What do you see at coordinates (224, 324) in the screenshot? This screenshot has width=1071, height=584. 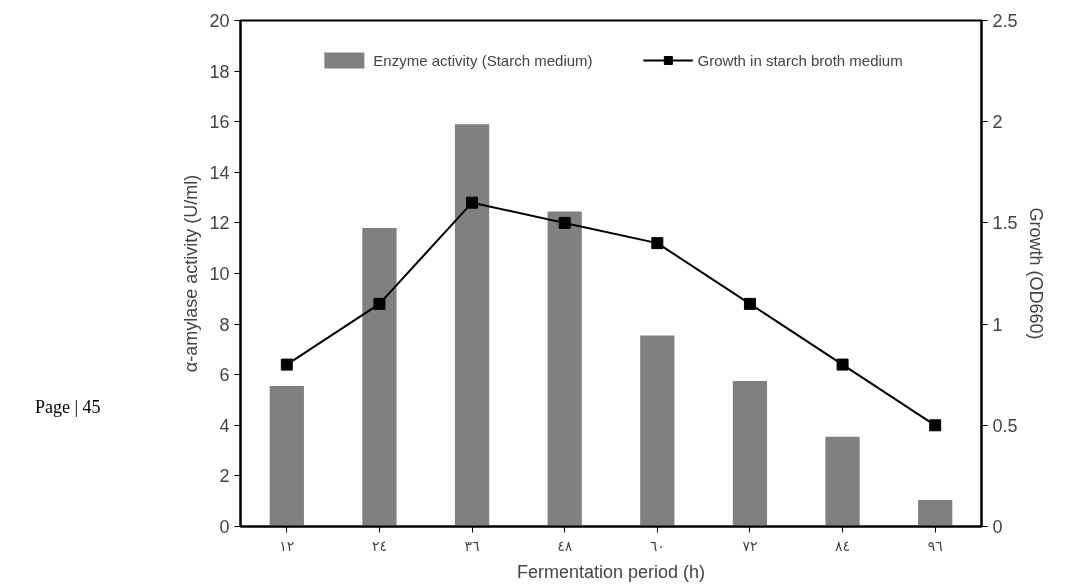 I see `y-tick-label: 8` at bounding box center [224, 324].